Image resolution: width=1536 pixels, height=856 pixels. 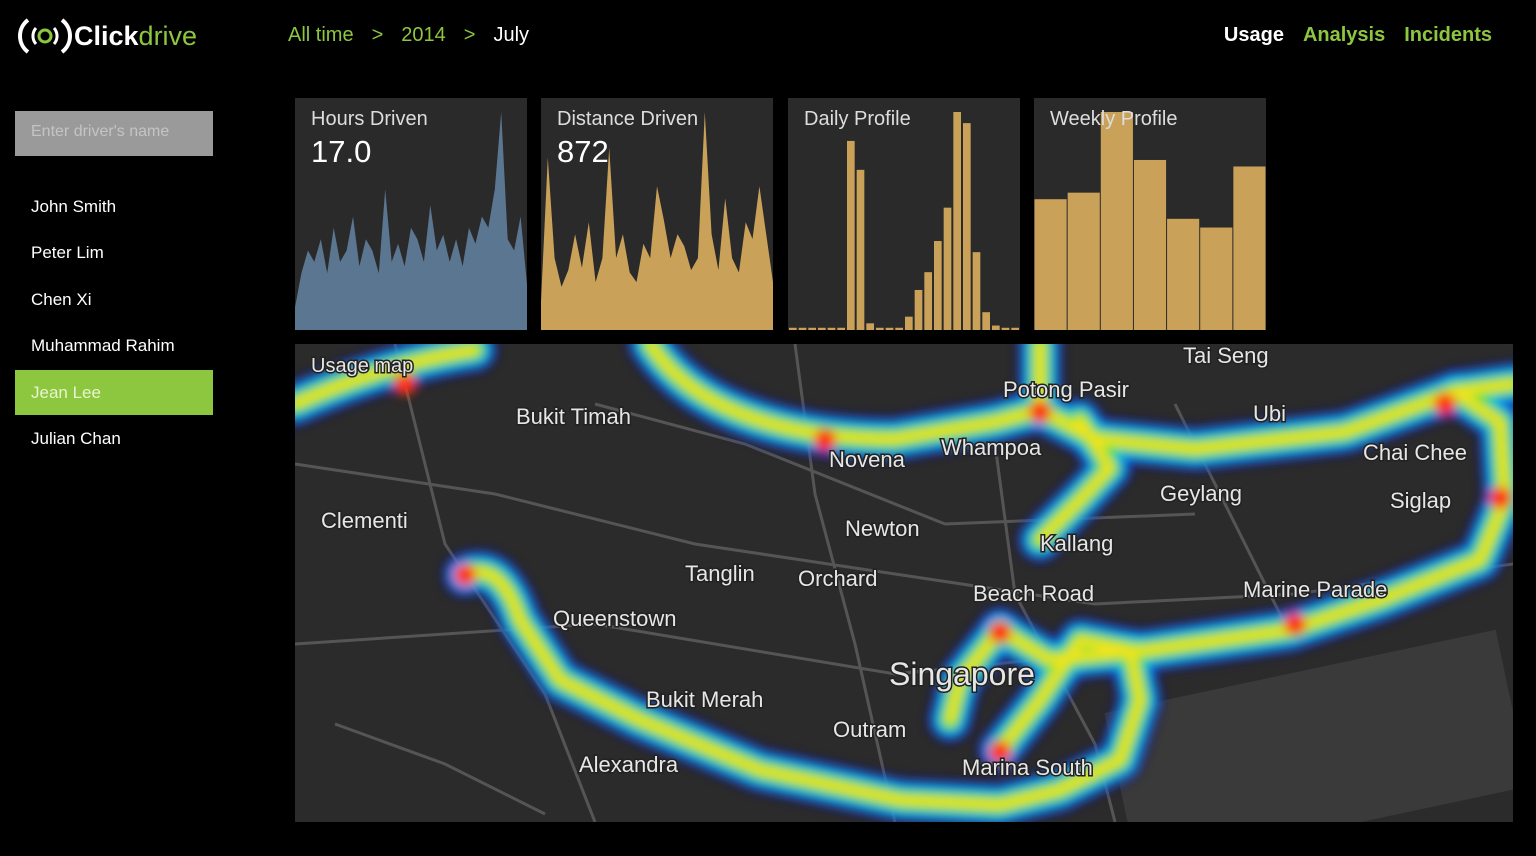 I want to click on logo-text: Click, so click(x=106, y=35).